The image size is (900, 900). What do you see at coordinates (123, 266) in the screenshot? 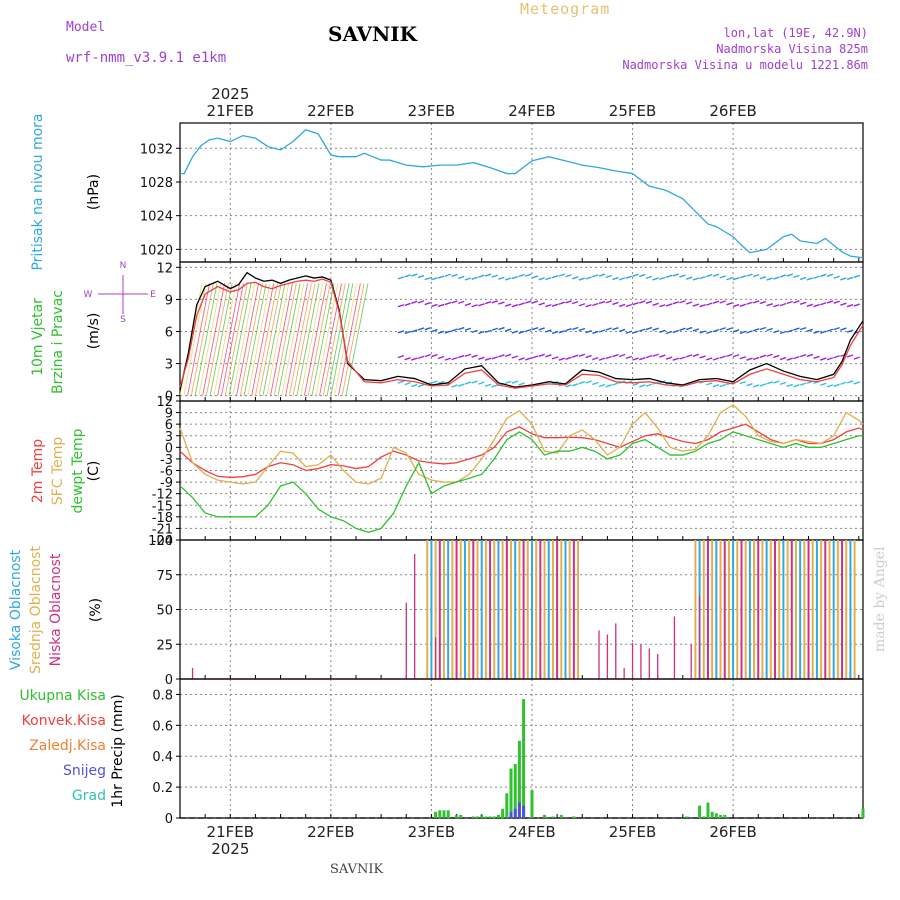
I see `compass-north-label: N` at bounding box center [123, 266].